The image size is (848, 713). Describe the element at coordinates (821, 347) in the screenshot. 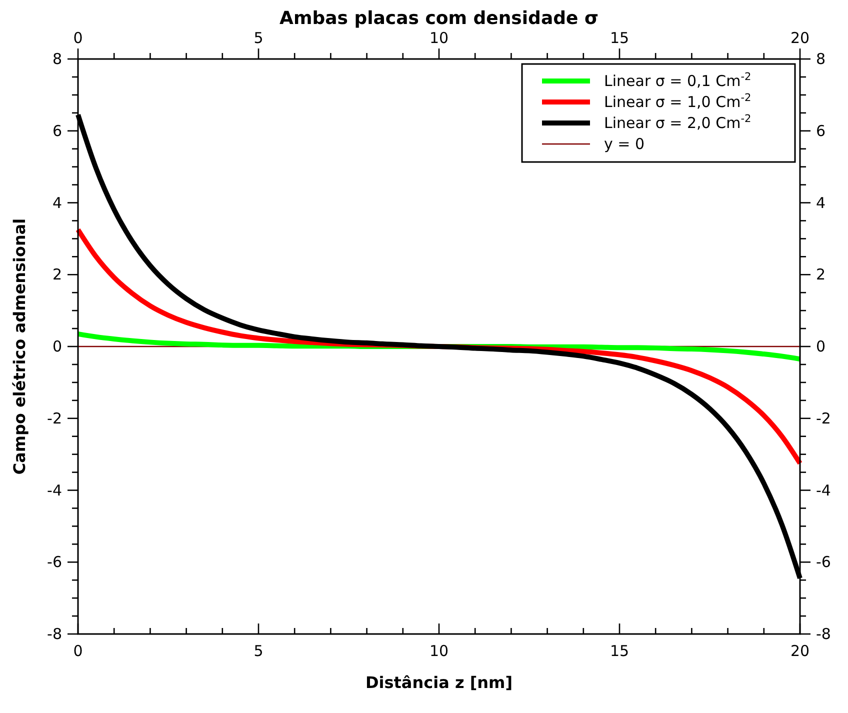

I see `y2-tick-label: 0` at that location.